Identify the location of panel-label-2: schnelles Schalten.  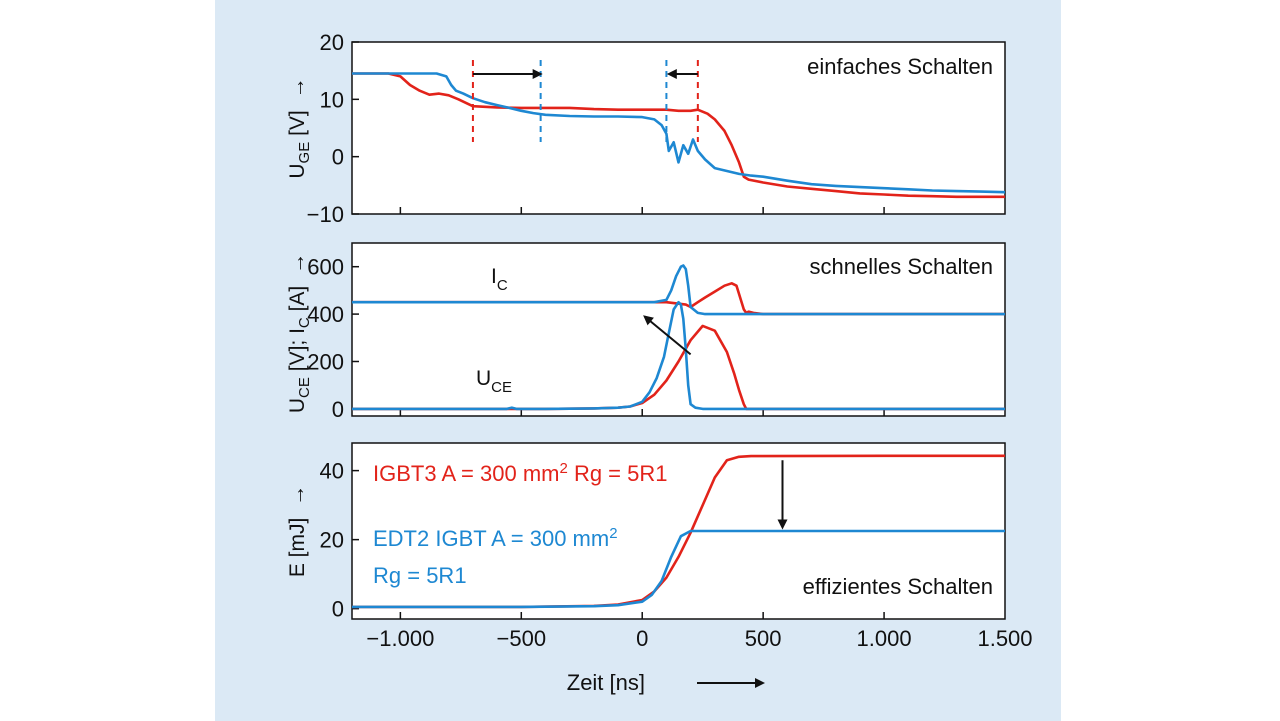
(901, 266).